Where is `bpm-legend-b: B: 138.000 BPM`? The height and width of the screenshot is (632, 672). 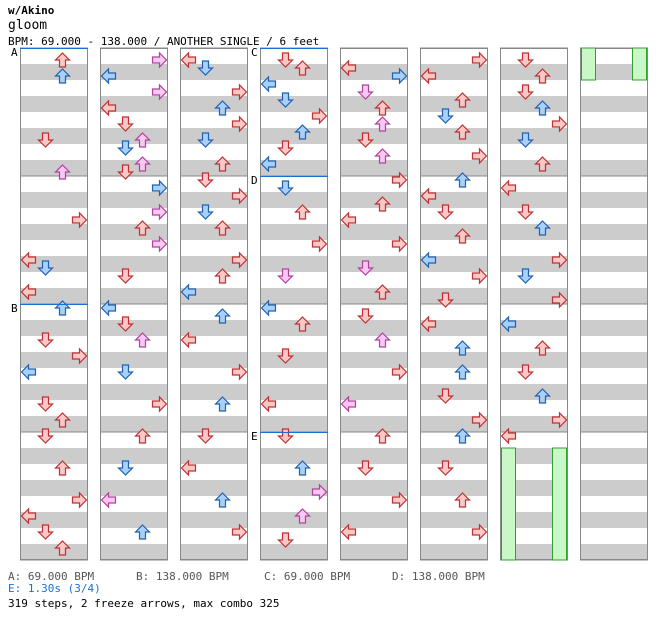
bpm-legend-b: B: 138.000 BPM is located at coordinates (182, 576).